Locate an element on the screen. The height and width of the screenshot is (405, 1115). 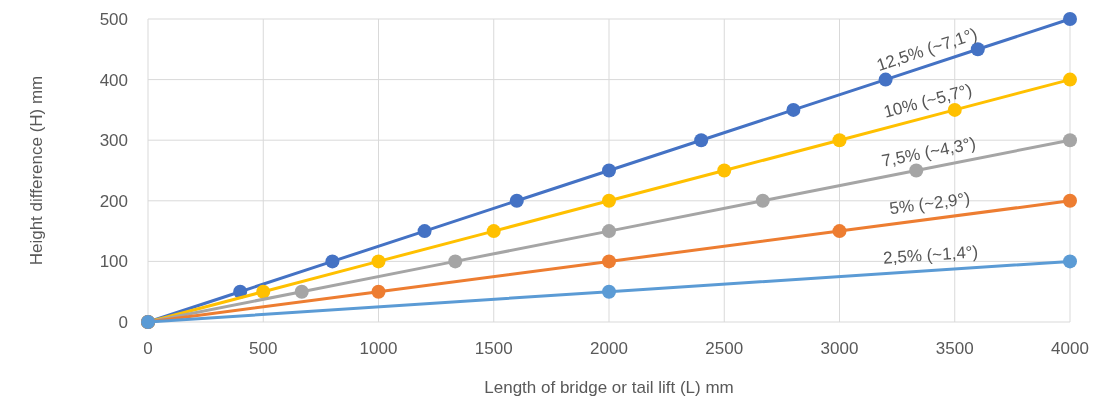
text: 10% (~5,7°) is located at coordinates (927, 101).